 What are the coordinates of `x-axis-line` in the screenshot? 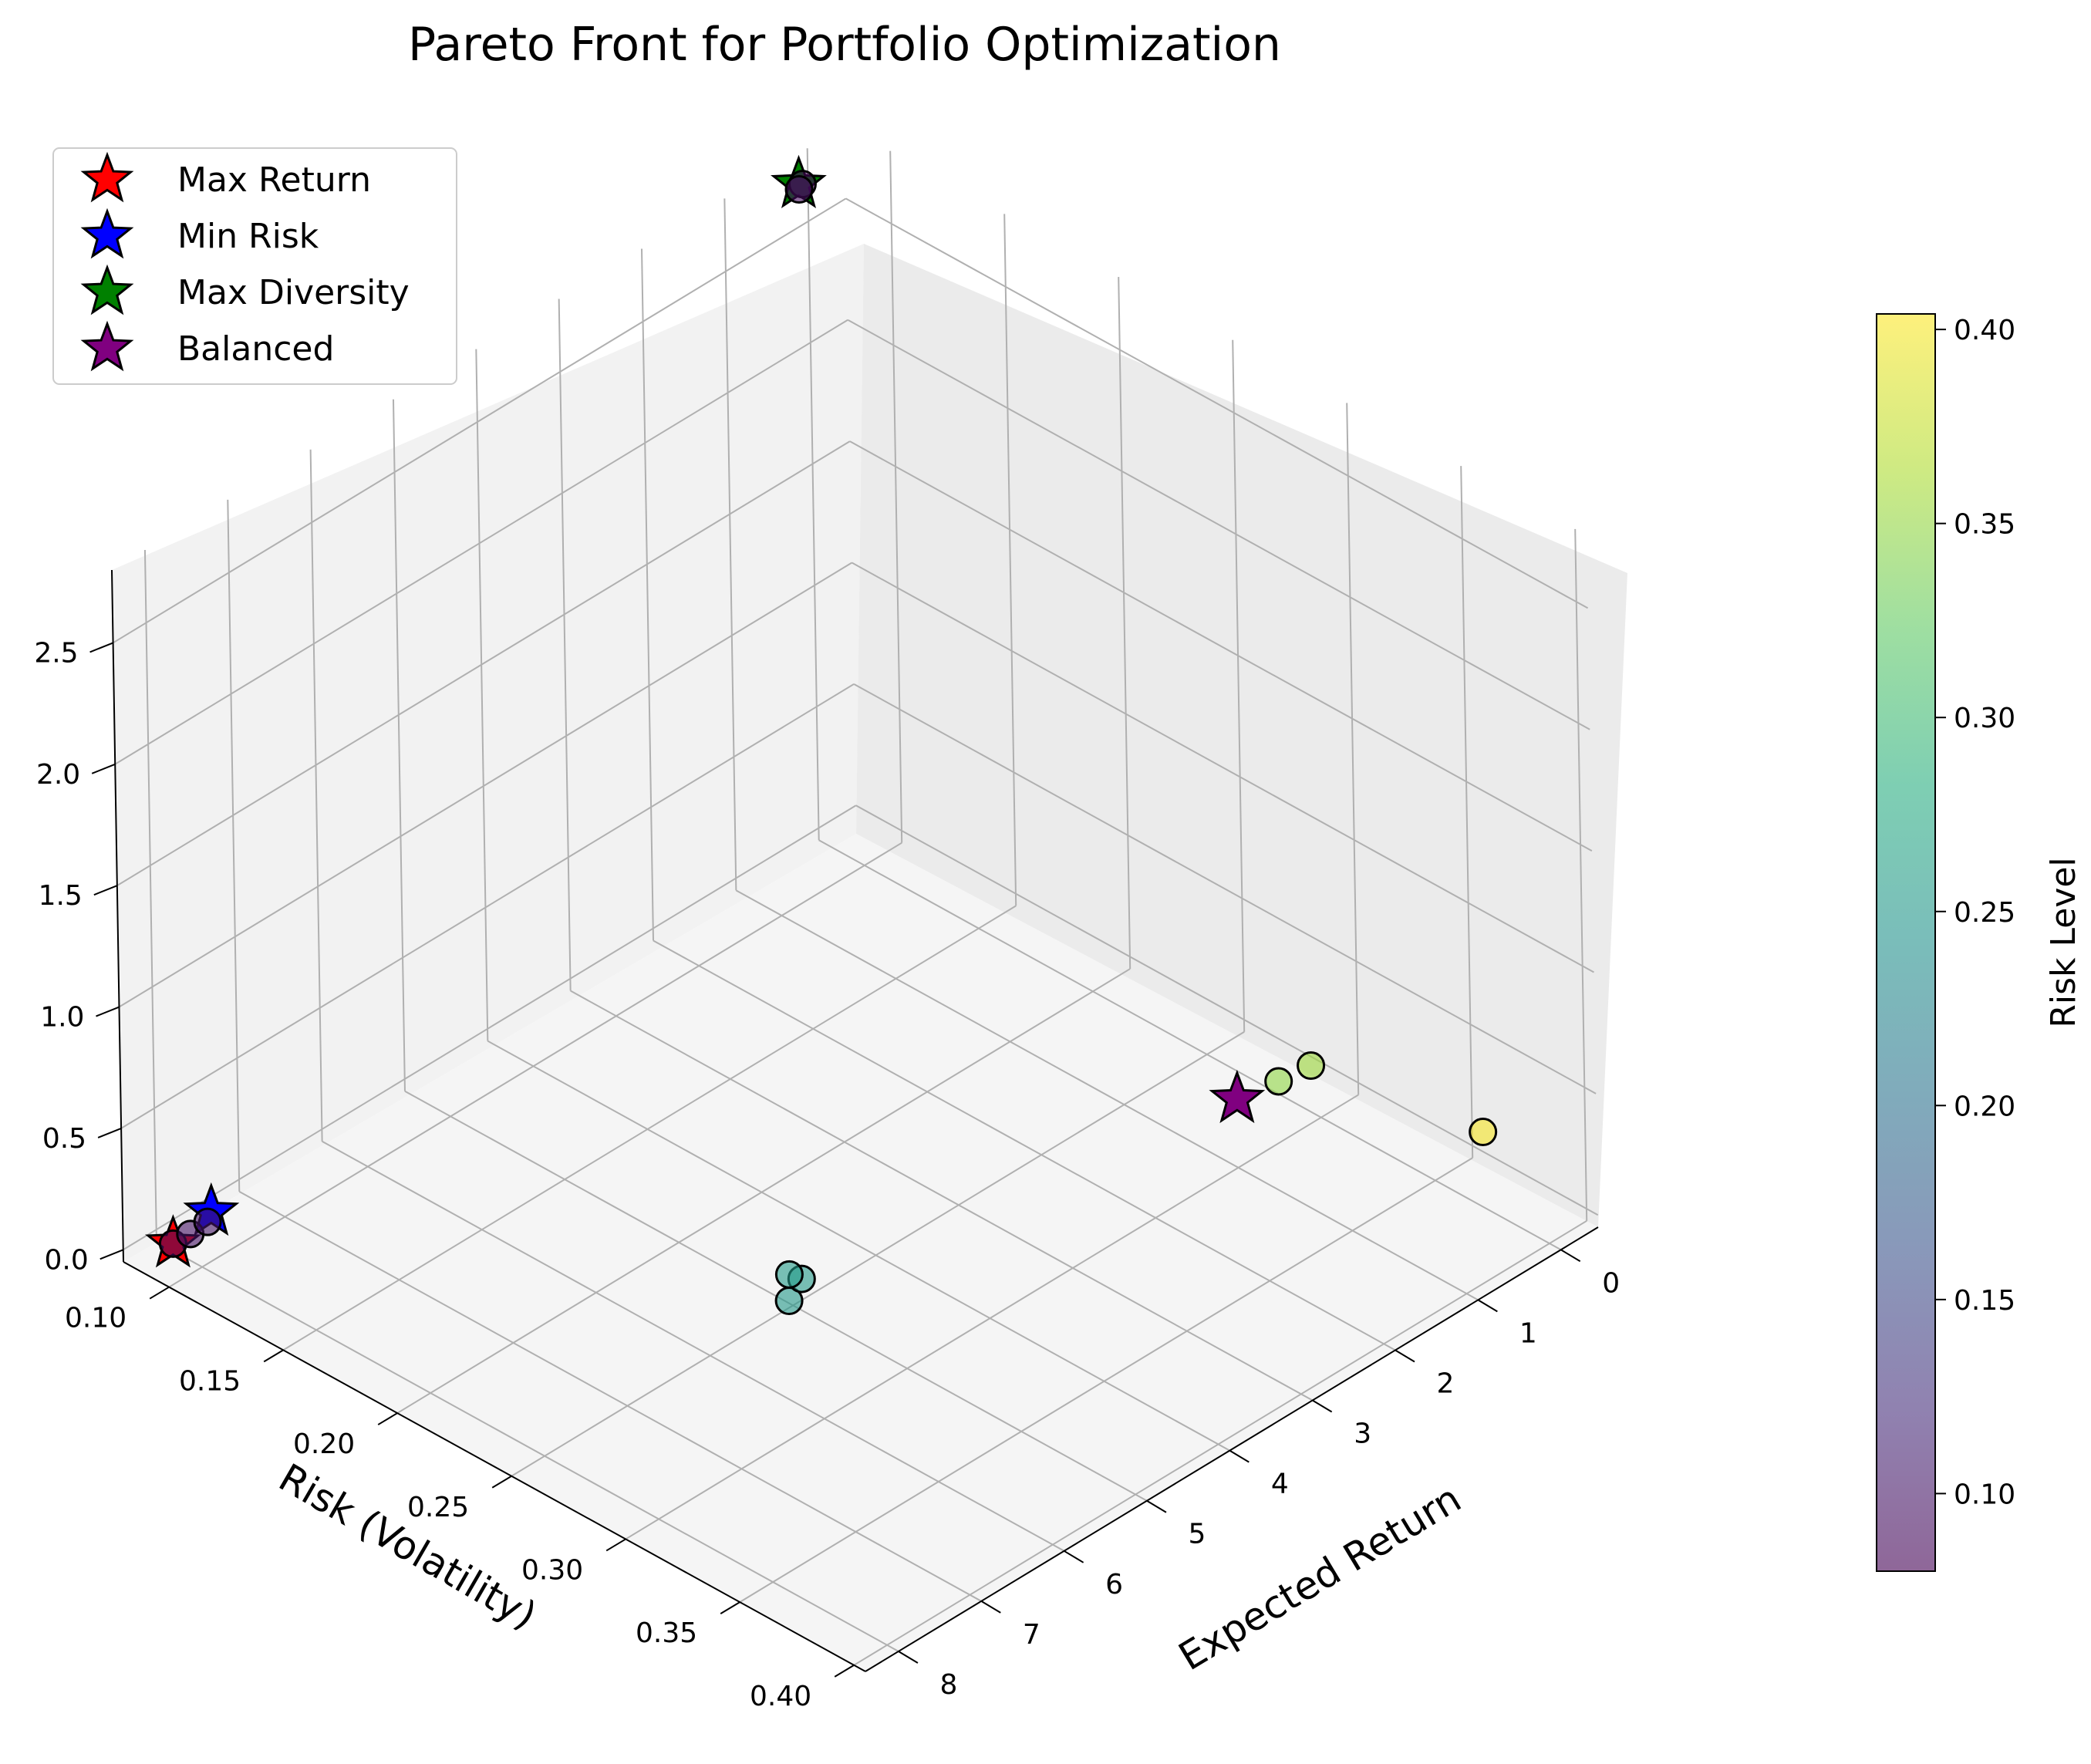 It's located at (494, 1466).